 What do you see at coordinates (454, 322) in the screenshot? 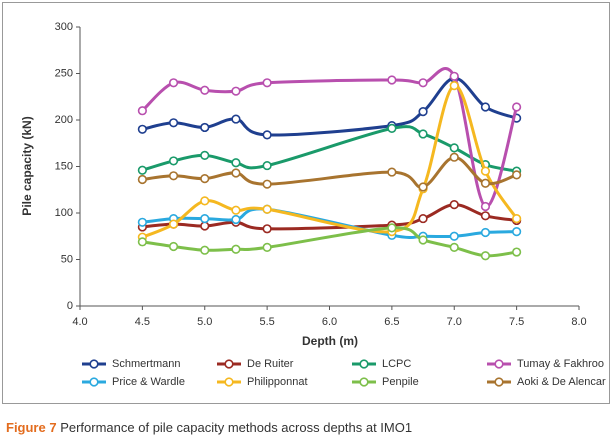
I see `x-tick-label: 7.0` at bounding box center [454, 322].